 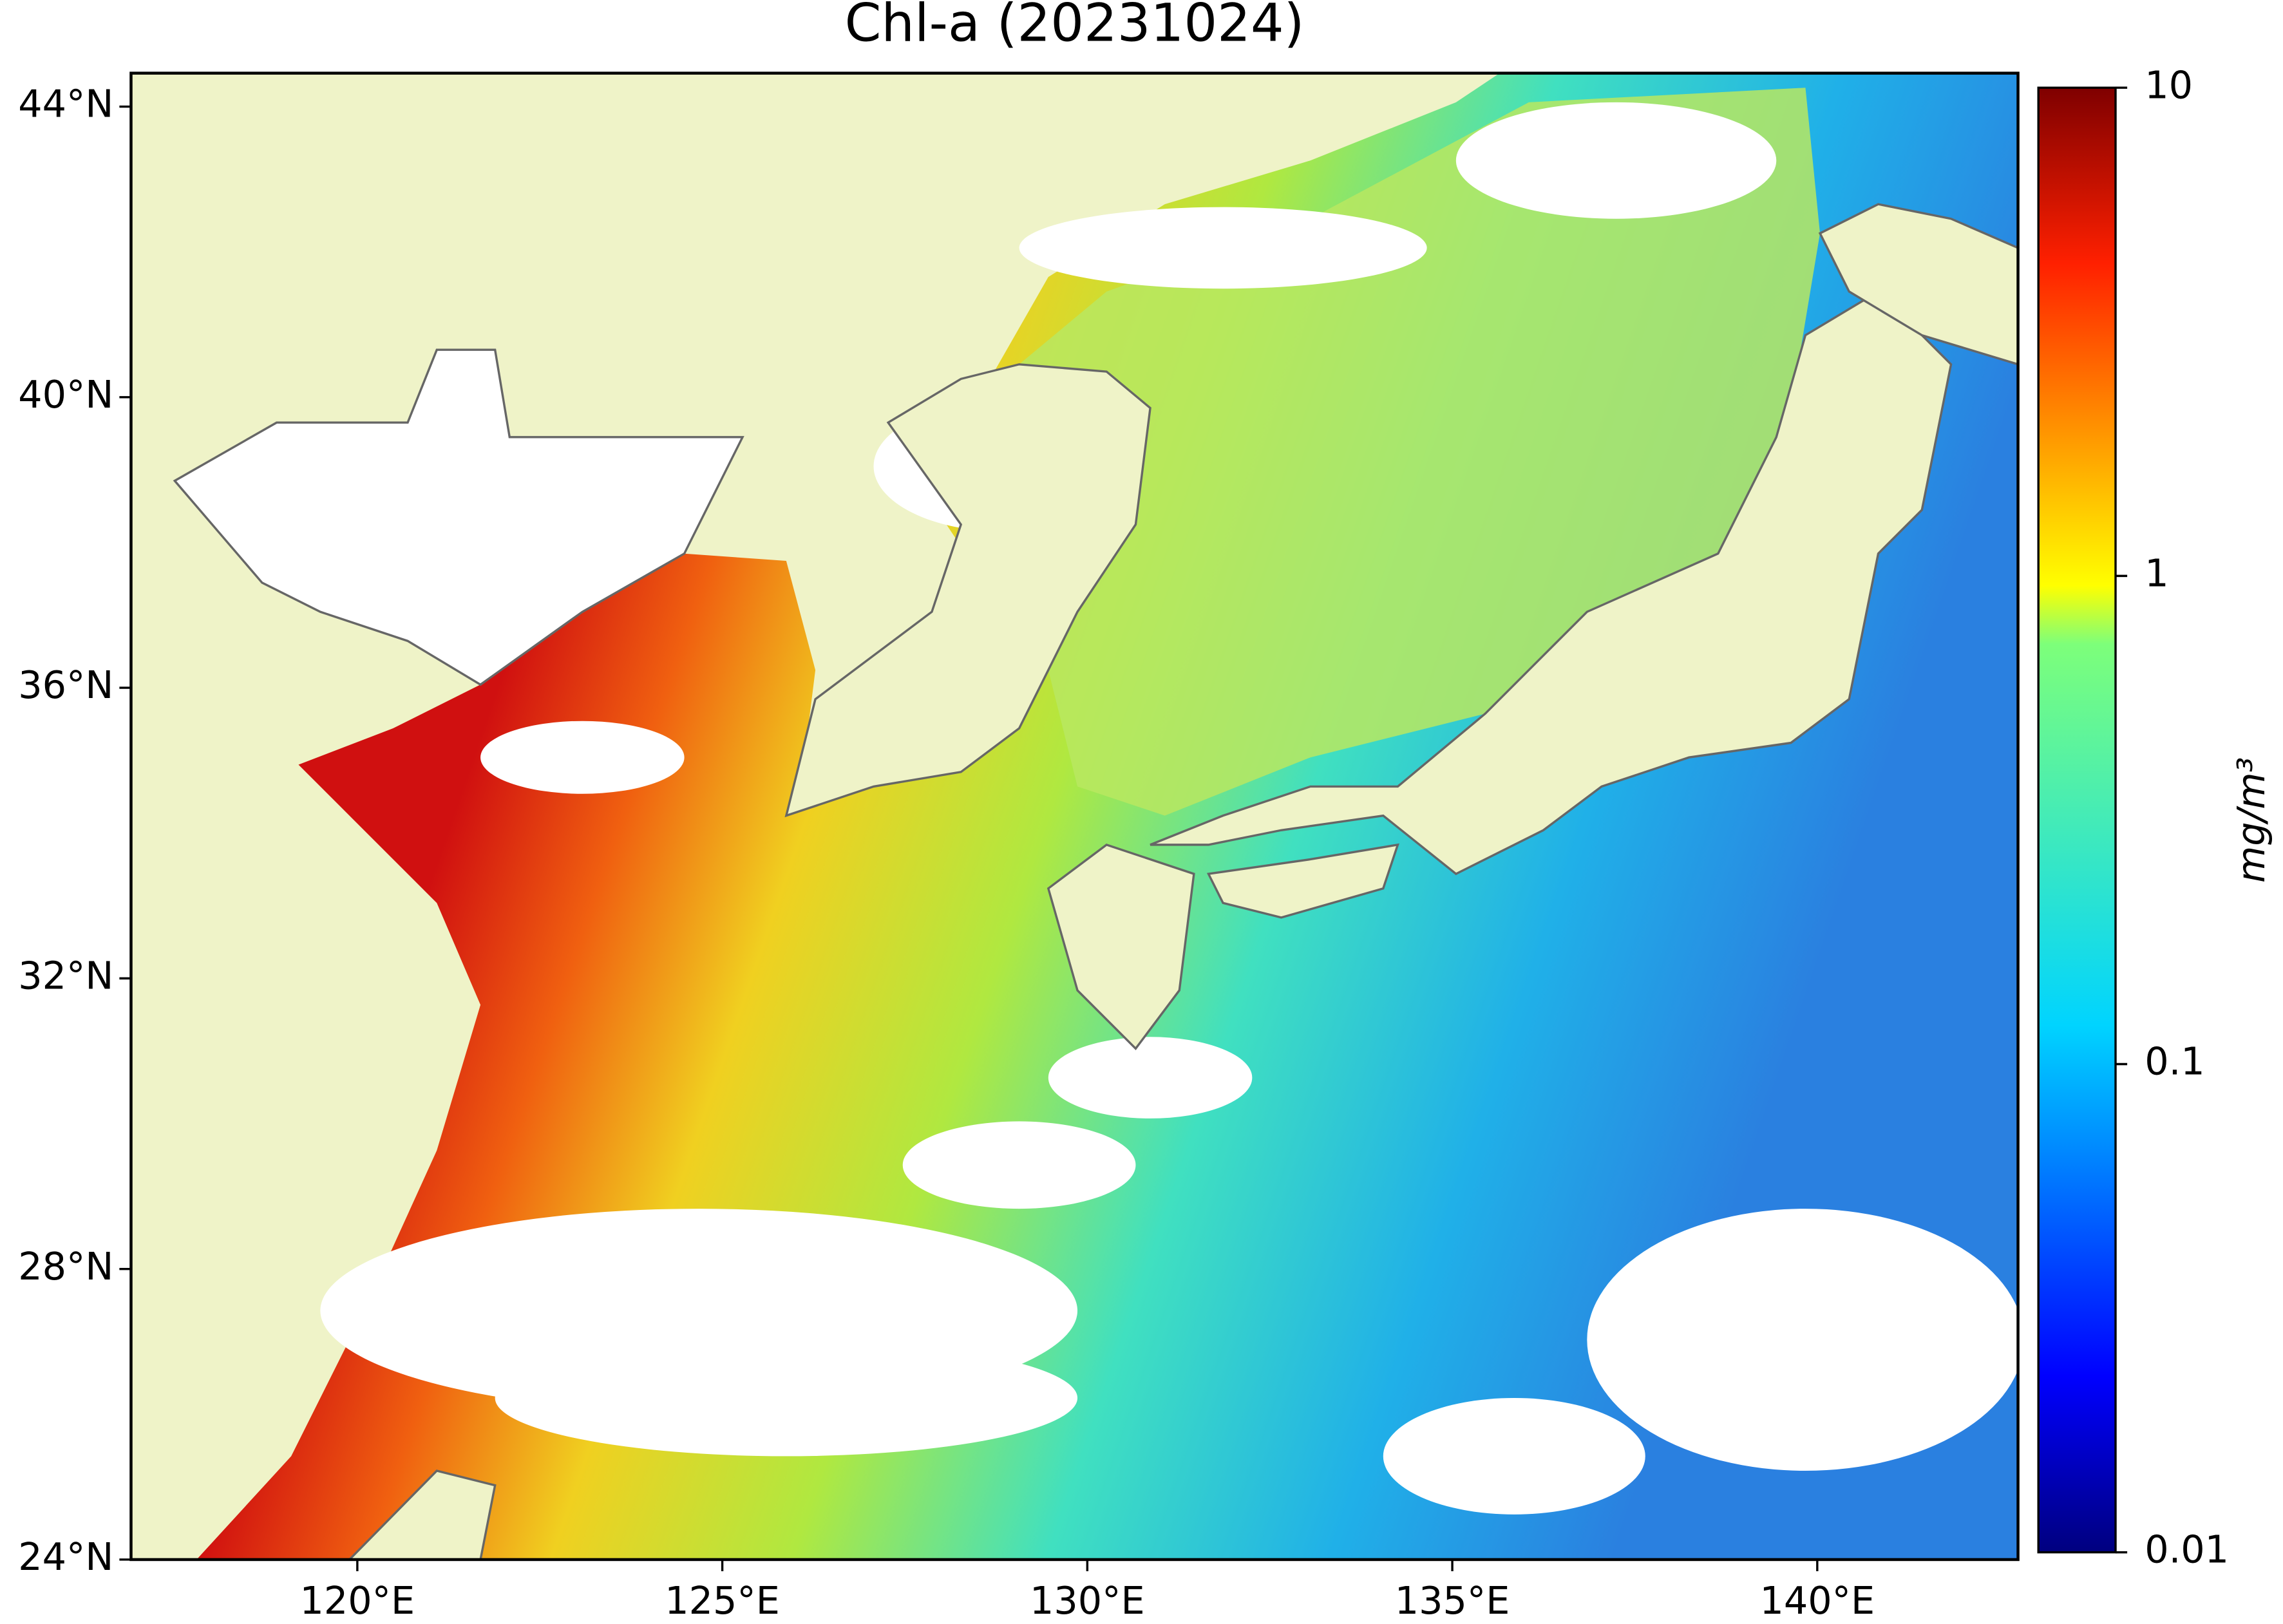 I want to click on x-tick-label: 140°E, so click(x=1817, y=1601).